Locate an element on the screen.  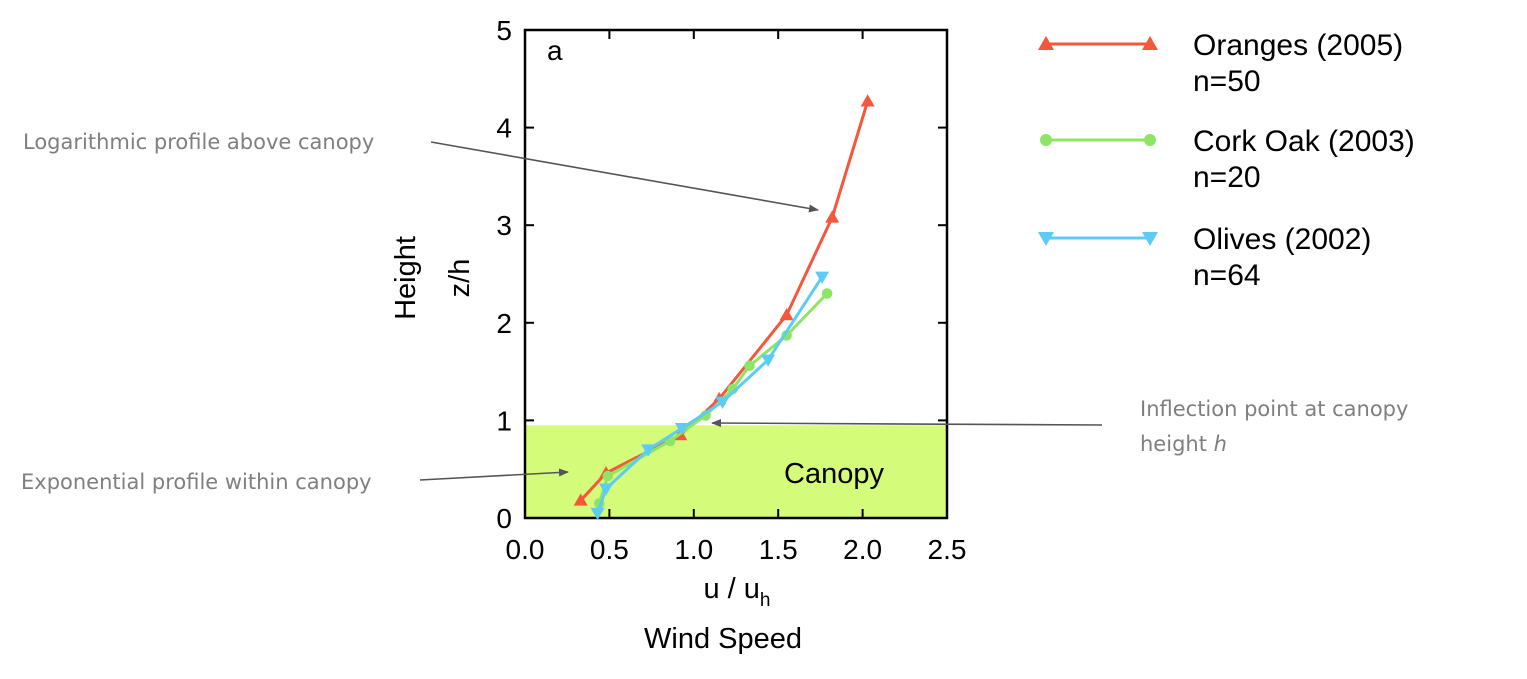
x-axis-caption: Wind Speed is located at coordinates (723, 639).